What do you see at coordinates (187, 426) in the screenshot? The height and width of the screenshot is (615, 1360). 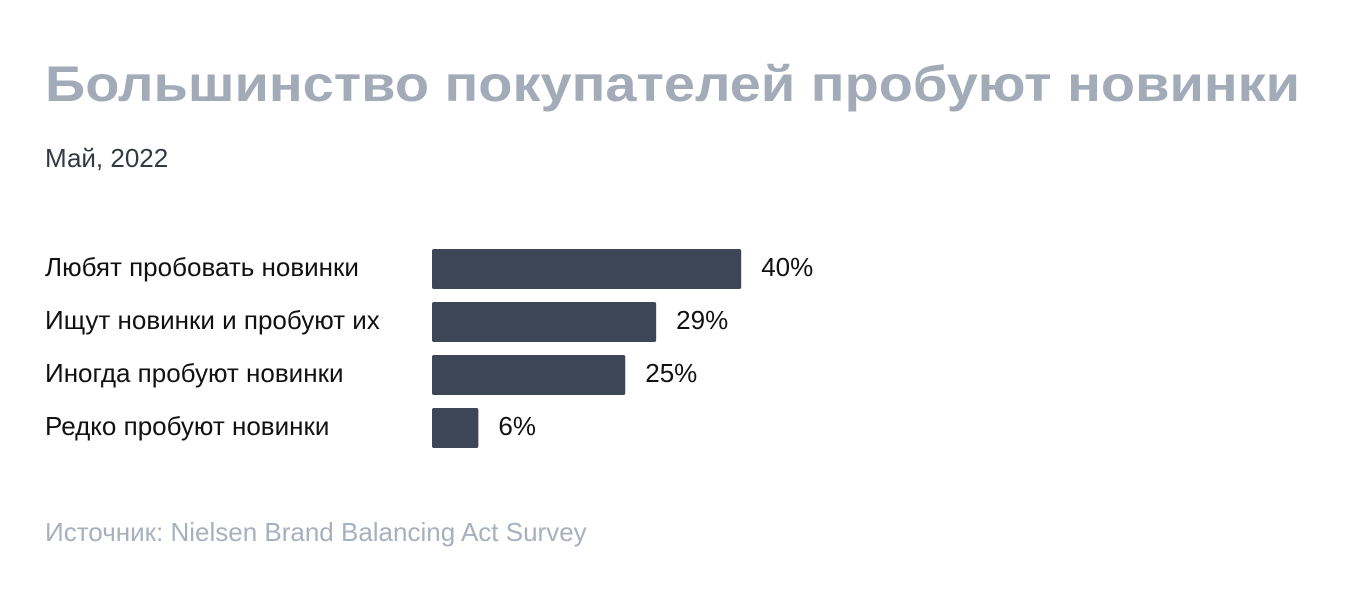 I see `category-label: Редко пробуют новинки` at bounding box center [187, 426].